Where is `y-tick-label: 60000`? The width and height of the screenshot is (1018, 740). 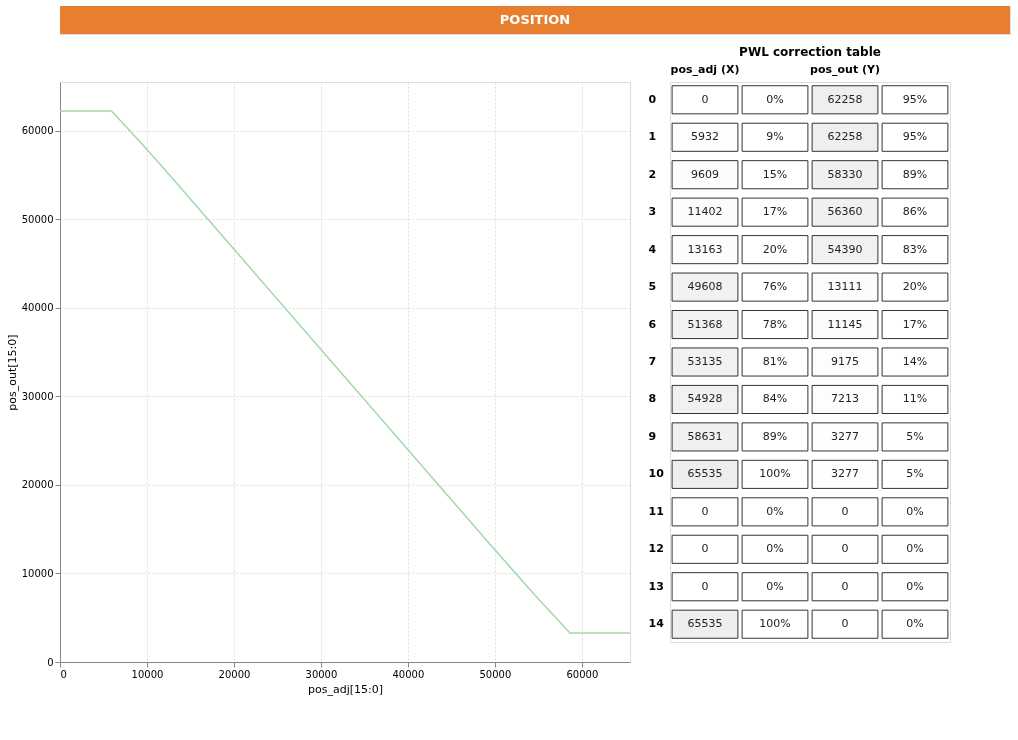
y-tick-label: 60000 is located at coordinates (37, 131).